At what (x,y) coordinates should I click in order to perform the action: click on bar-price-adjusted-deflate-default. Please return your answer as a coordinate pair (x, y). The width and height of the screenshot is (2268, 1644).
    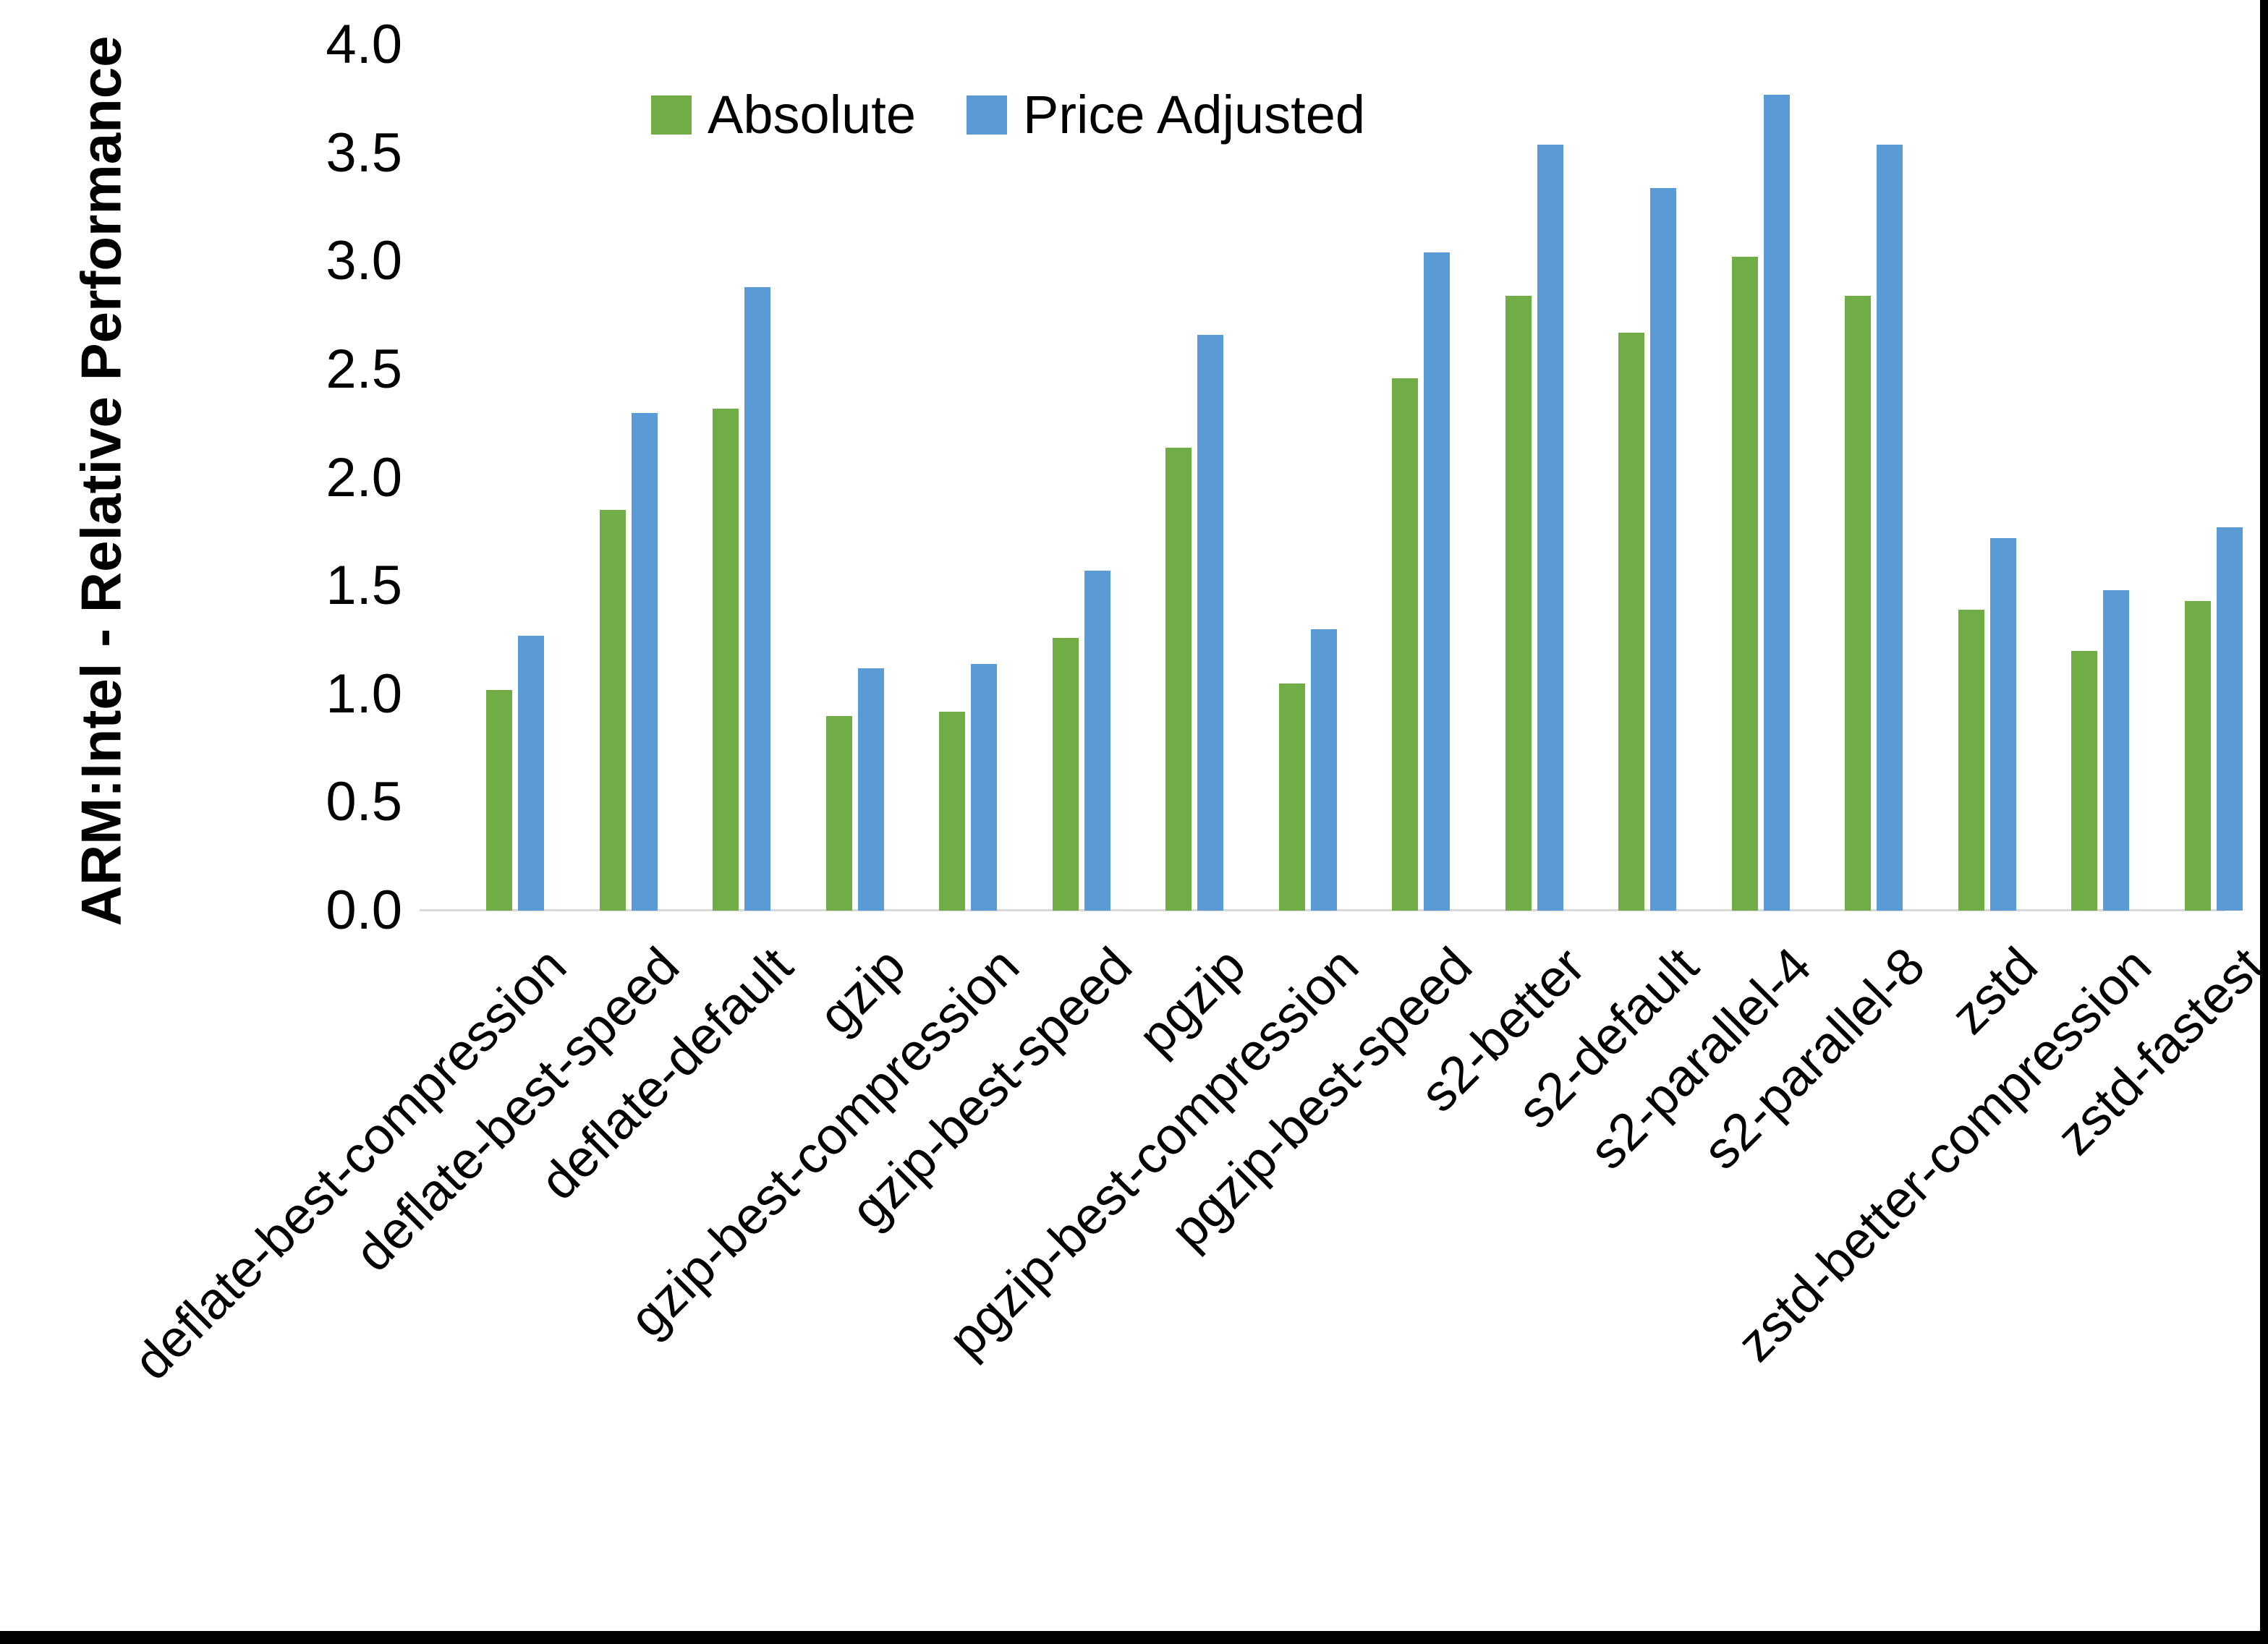
    Looking at the image, I should click on (757, 599).